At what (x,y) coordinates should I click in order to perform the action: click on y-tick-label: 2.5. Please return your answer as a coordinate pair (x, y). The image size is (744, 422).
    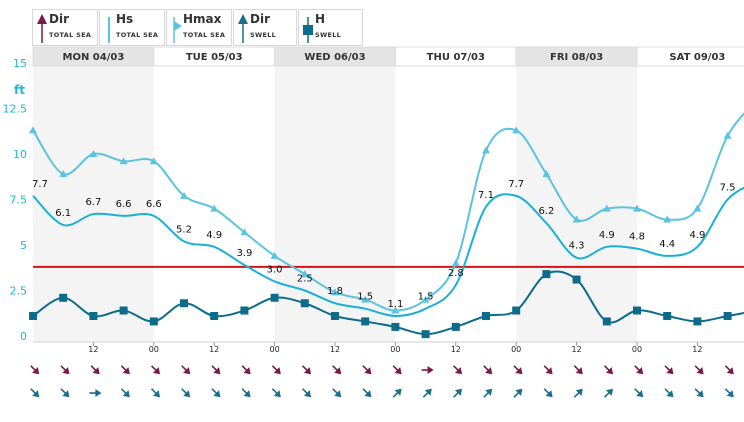
    Looking at the image, I should click on (19, 291).